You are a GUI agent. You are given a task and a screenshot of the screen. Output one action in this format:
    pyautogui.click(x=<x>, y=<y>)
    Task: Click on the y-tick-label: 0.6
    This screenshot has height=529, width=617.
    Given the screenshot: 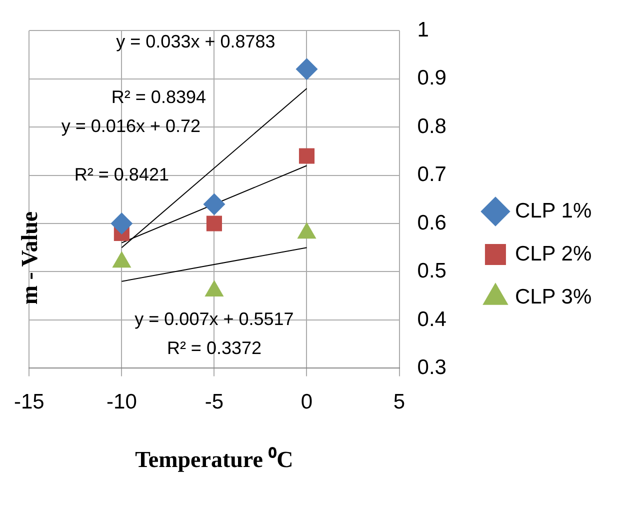 What is the action you would take?
    pyautogui.click(x=431, y=222)
    